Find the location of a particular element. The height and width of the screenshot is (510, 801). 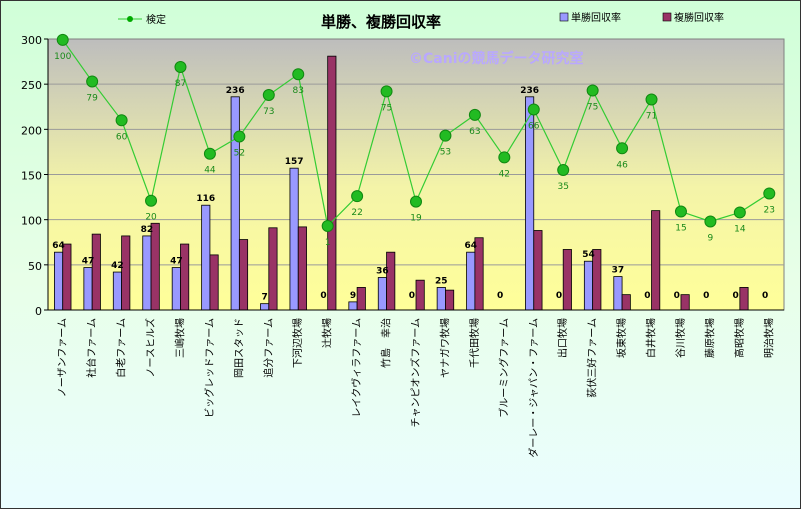

line-data-label: 83 is located at coordinates (298, 91).